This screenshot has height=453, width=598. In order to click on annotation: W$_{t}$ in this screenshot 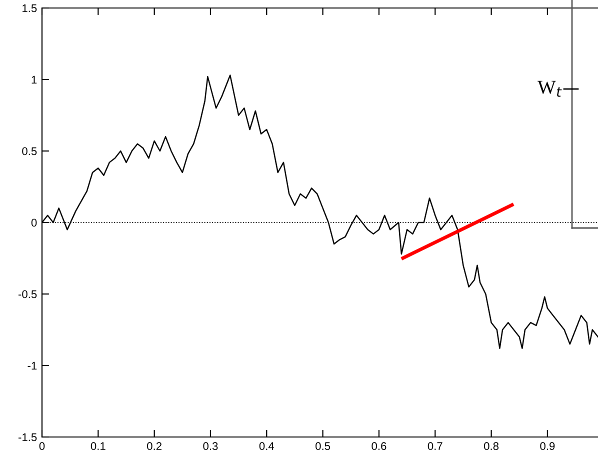, I will do `click(550, 88)`.